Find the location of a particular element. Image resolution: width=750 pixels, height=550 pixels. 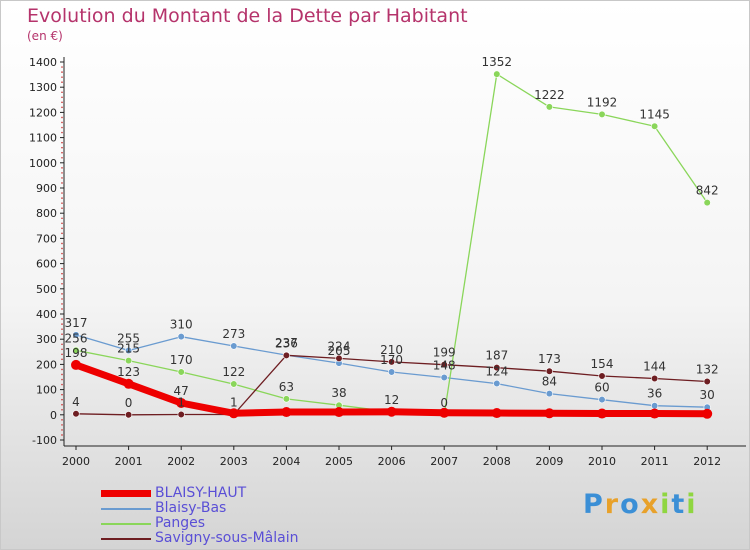

data-label: 273 is located at coordinates (233, 334).